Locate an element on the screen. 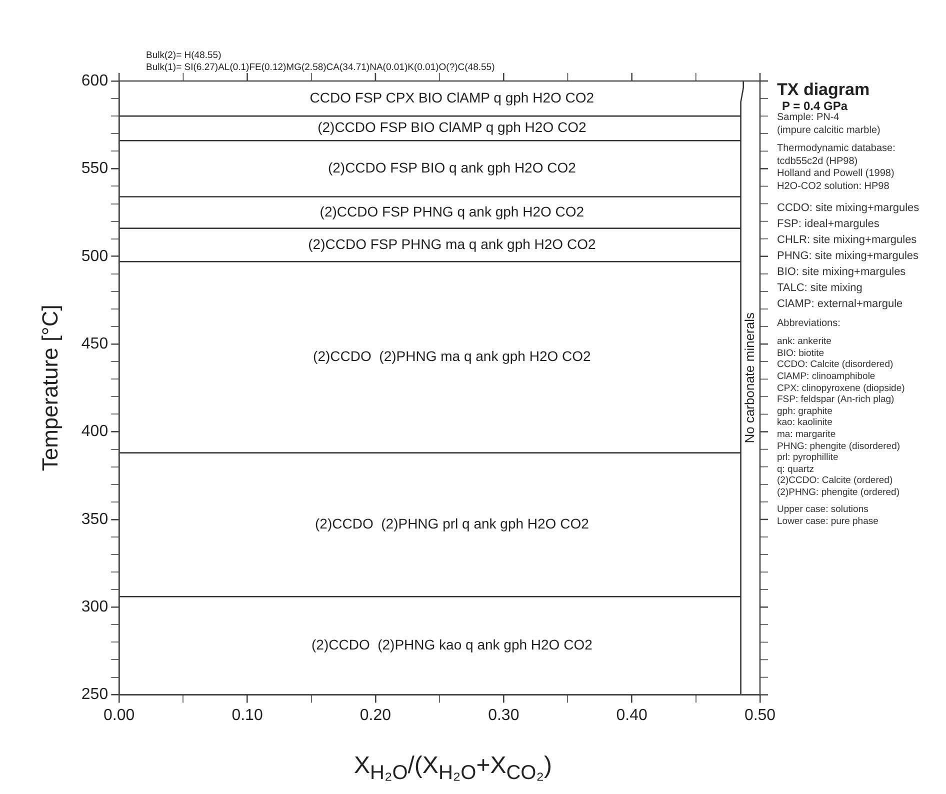  text: Abbreviations: is located at coordinates (809, 324).